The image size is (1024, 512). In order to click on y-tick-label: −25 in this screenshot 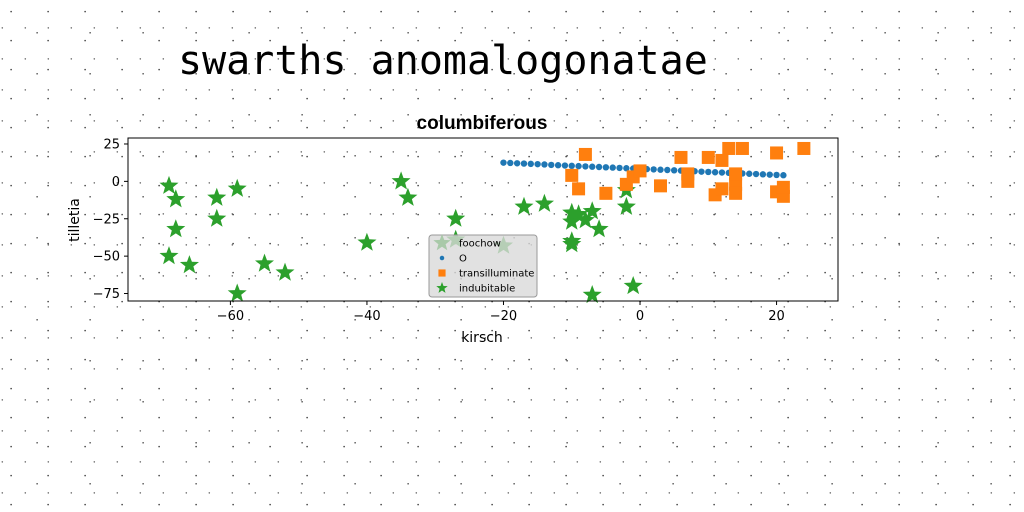, I will do `click(106, 219)`.